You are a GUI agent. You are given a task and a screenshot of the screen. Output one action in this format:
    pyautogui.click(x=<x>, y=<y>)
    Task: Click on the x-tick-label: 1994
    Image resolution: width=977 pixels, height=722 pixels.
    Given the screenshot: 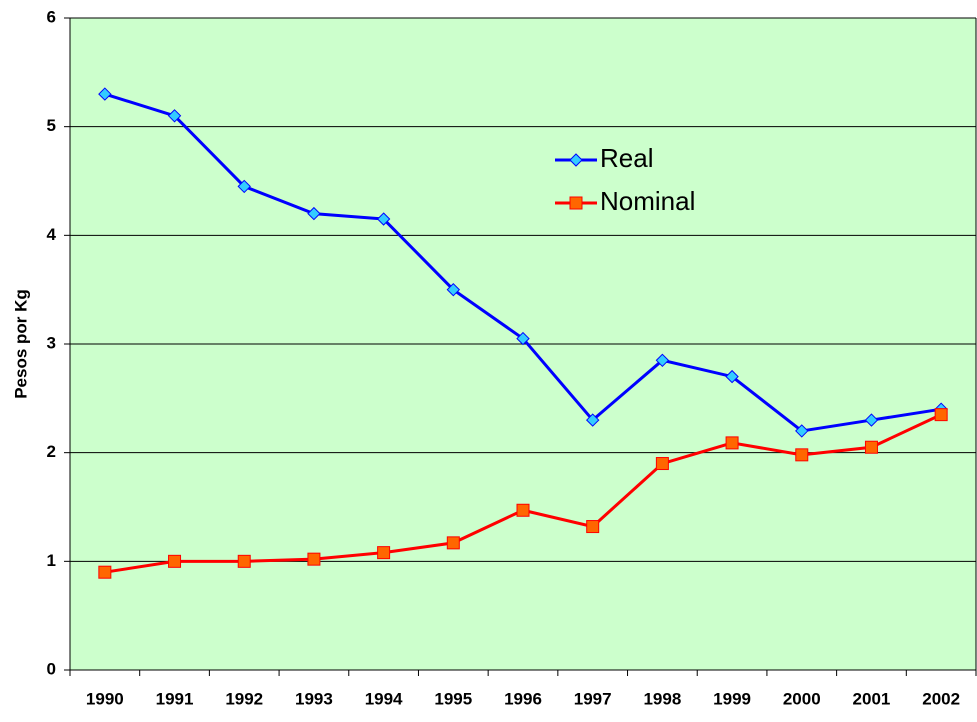 What is the action you would take?
    pyautogui.click(x=384, y=698)
    